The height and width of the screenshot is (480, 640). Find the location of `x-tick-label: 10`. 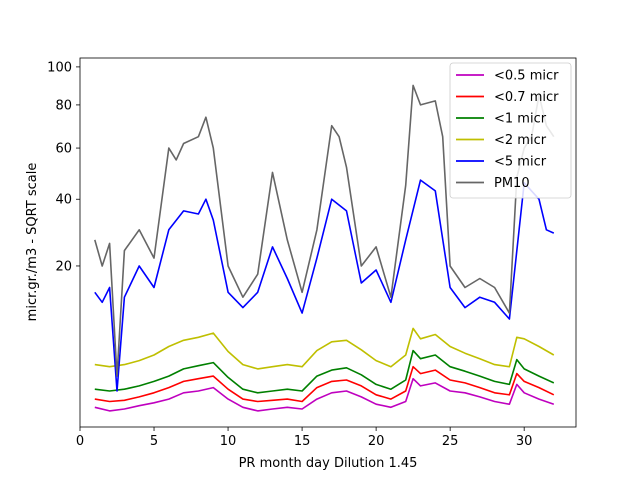

x-tick-label: 10 is located at coordinates (228, 441).